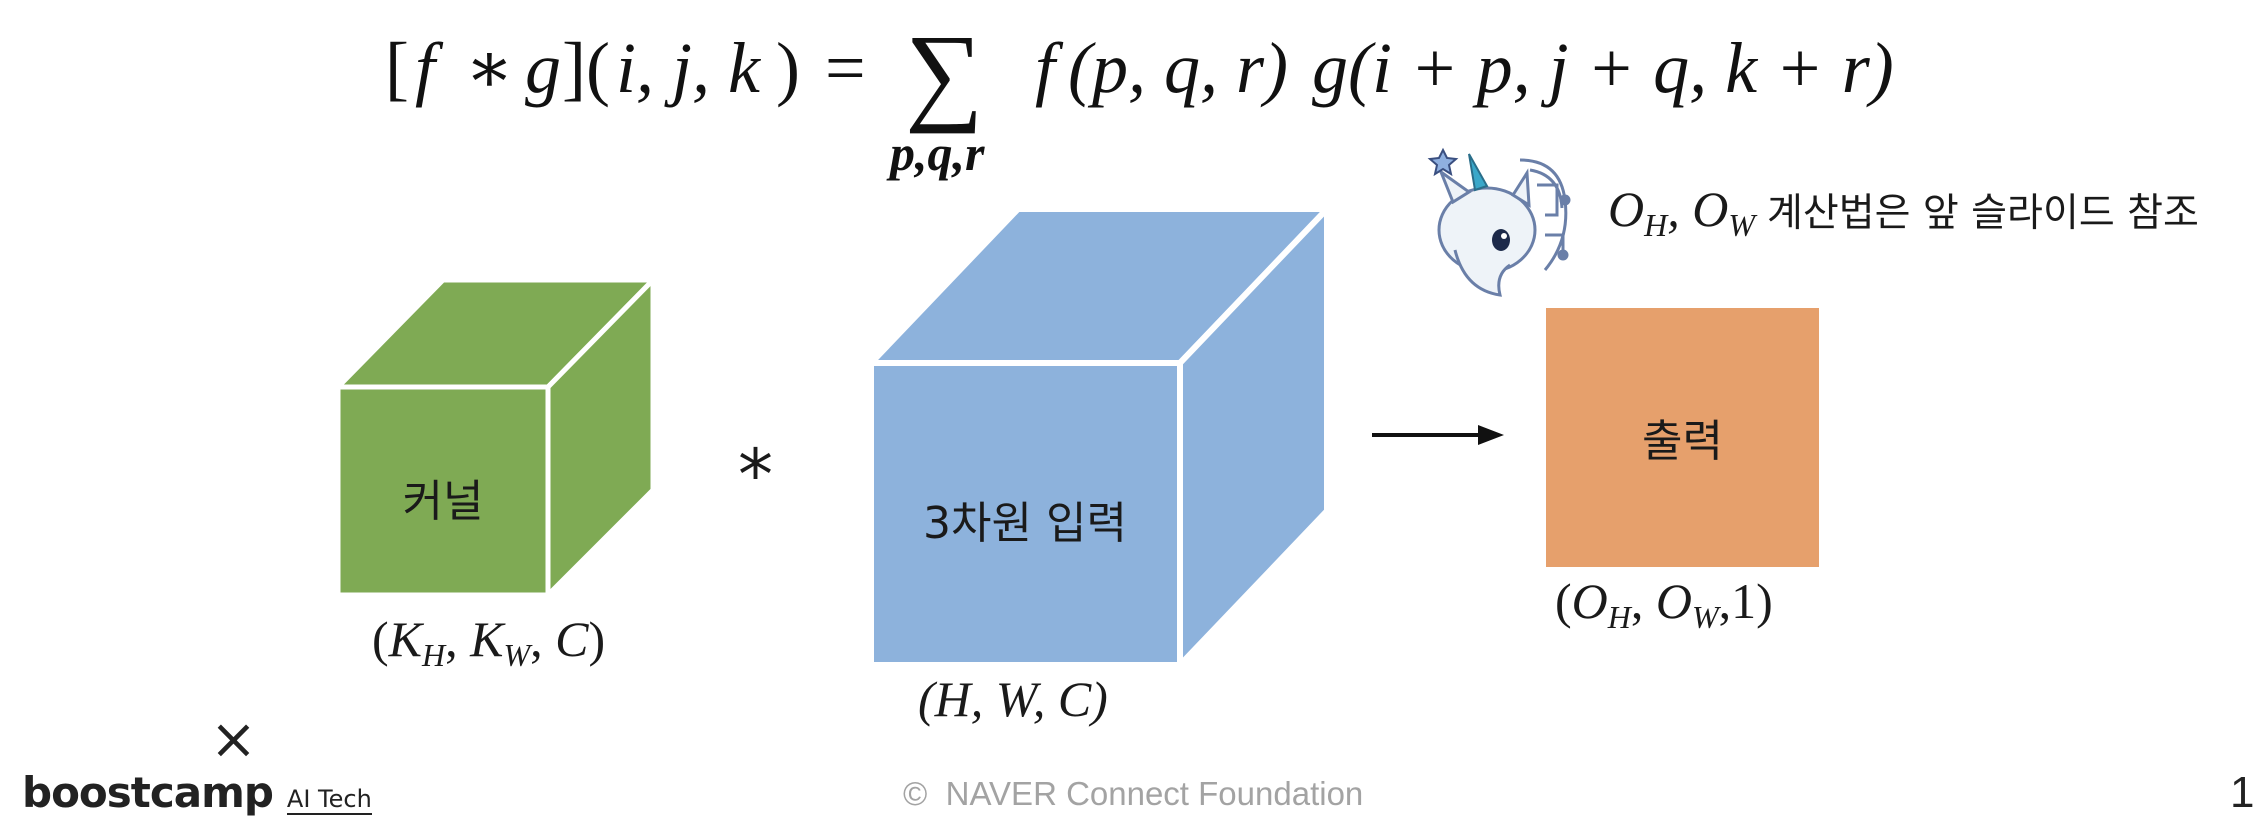 This screenshot has width=2264, height=836. What do you see at coordinates (597, 639) in the screenshot?
I see `kernel-dims-close: )` at bounding box center [597, 639].